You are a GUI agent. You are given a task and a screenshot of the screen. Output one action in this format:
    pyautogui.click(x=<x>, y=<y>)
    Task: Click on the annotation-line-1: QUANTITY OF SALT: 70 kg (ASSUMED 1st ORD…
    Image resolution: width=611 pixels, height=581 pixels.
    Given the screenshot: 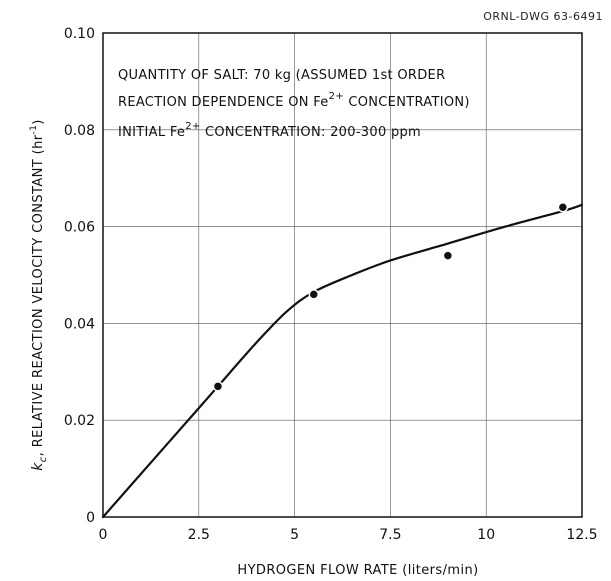 What is the action you would take?
    pyautogui.click(x=281, y=75)
    